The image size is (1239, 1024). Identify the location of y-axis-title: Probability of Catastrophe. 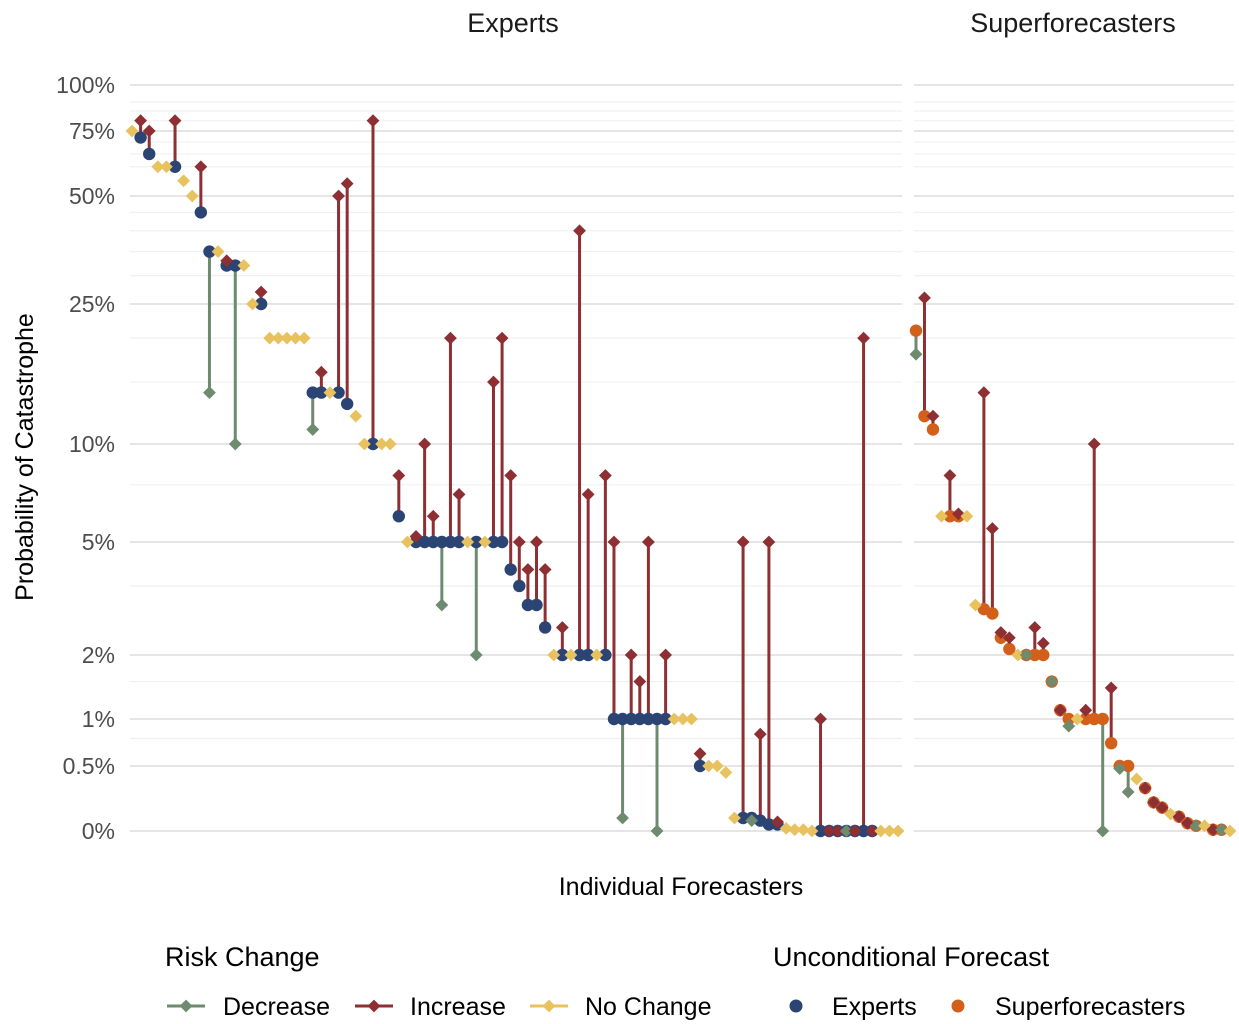
(25, 457).